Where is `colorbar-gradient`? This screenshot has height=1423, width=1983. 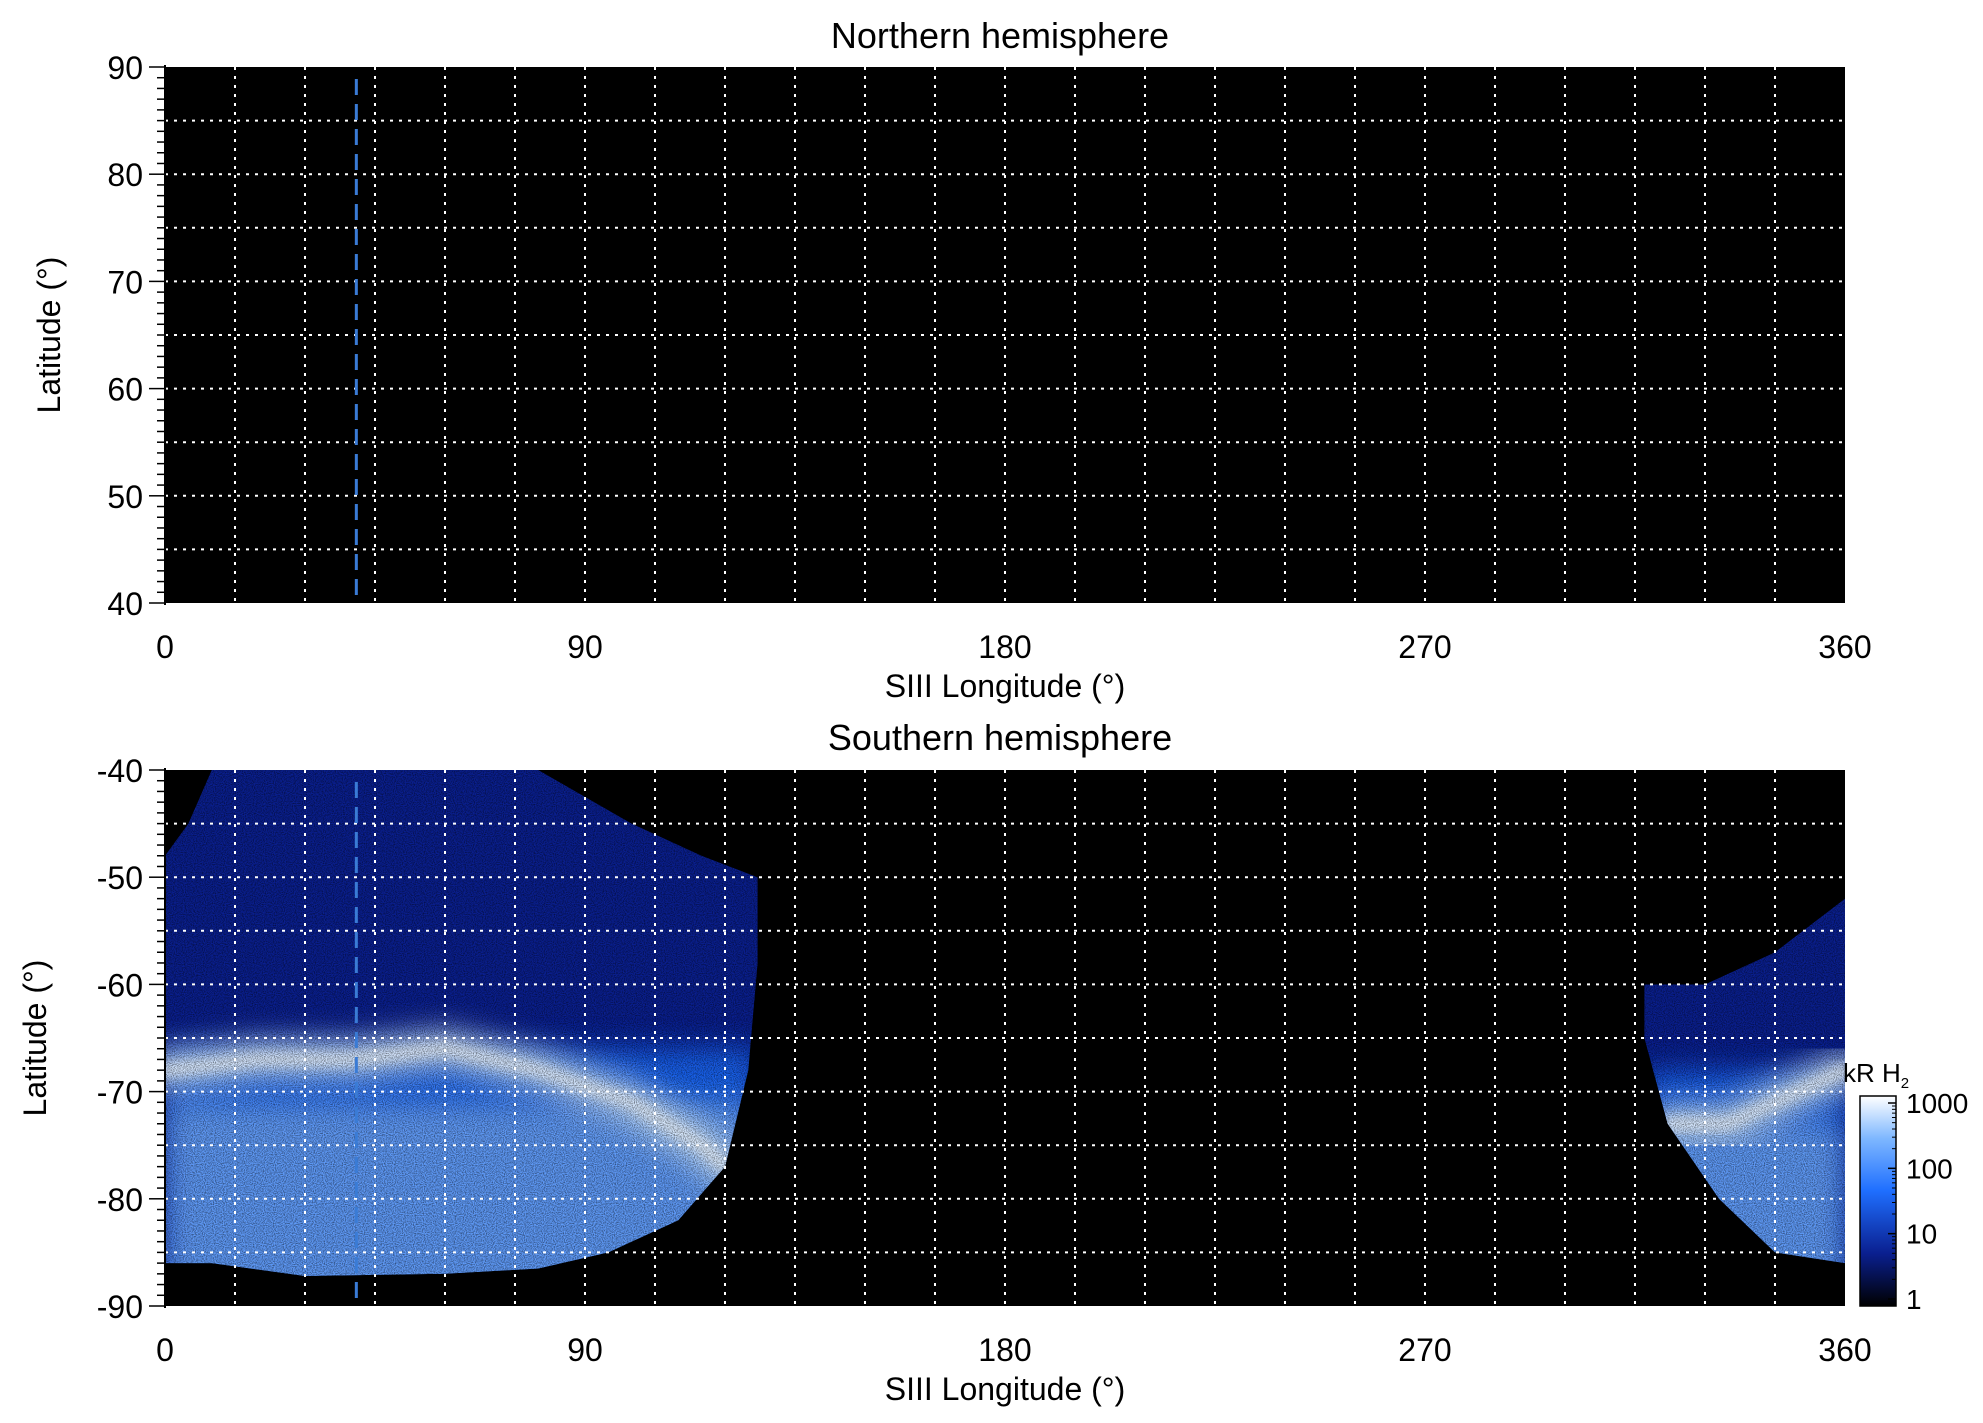
colorbar-gradient is located at coordinates (1878, 1201).